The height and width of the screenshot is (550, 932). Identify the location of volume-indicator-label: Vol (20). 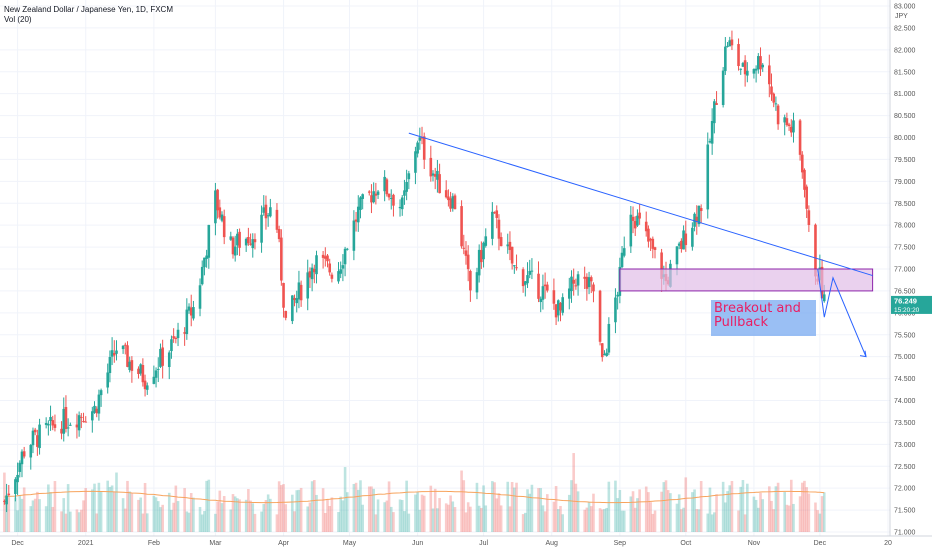
(18, 19).